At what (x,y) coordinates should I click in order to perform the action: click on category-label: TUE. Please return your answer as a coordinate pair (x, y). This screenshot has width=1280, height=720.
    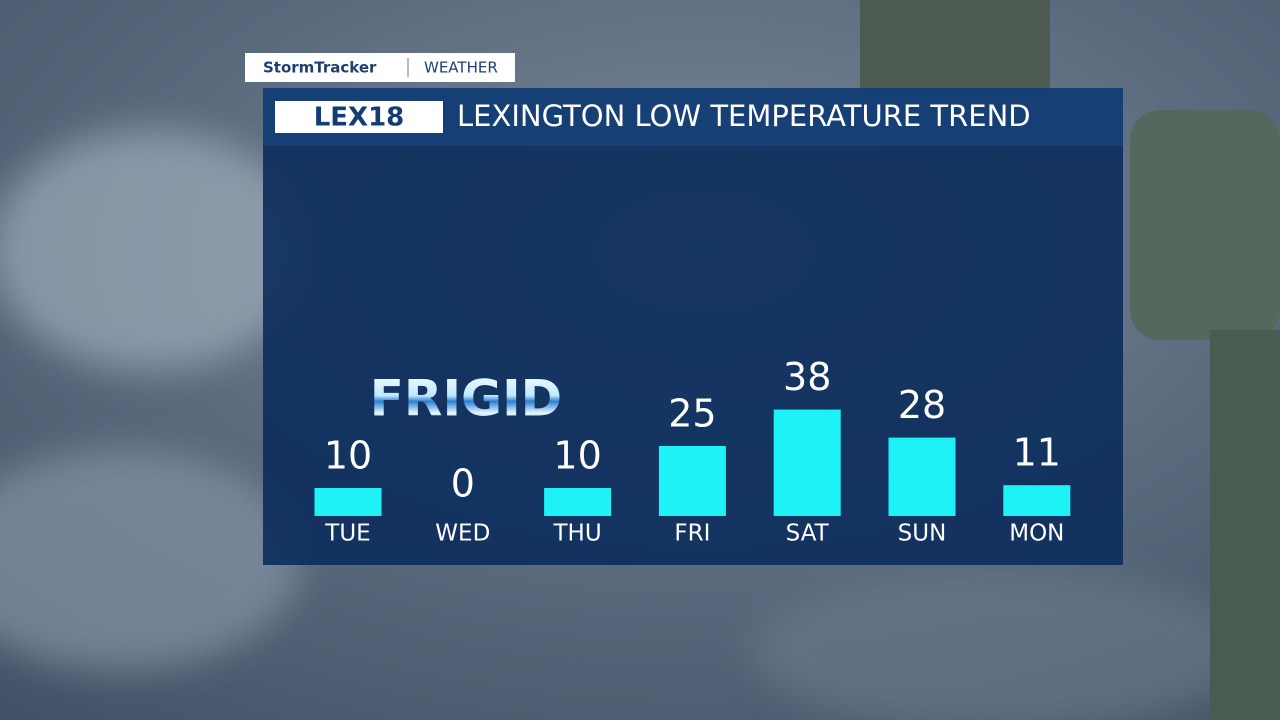
    Looking at the image, I should click on (347, 534).